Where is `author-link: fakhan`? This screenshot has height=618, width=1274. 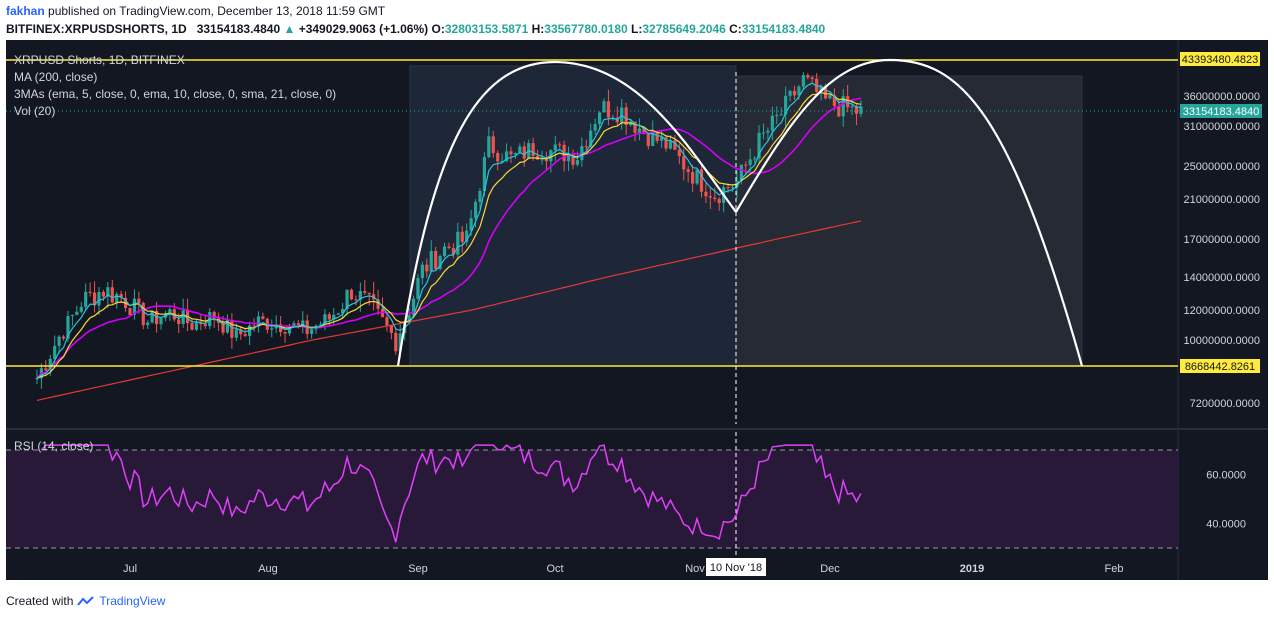 author-link: fakhan is located at coordinates (25, 11).